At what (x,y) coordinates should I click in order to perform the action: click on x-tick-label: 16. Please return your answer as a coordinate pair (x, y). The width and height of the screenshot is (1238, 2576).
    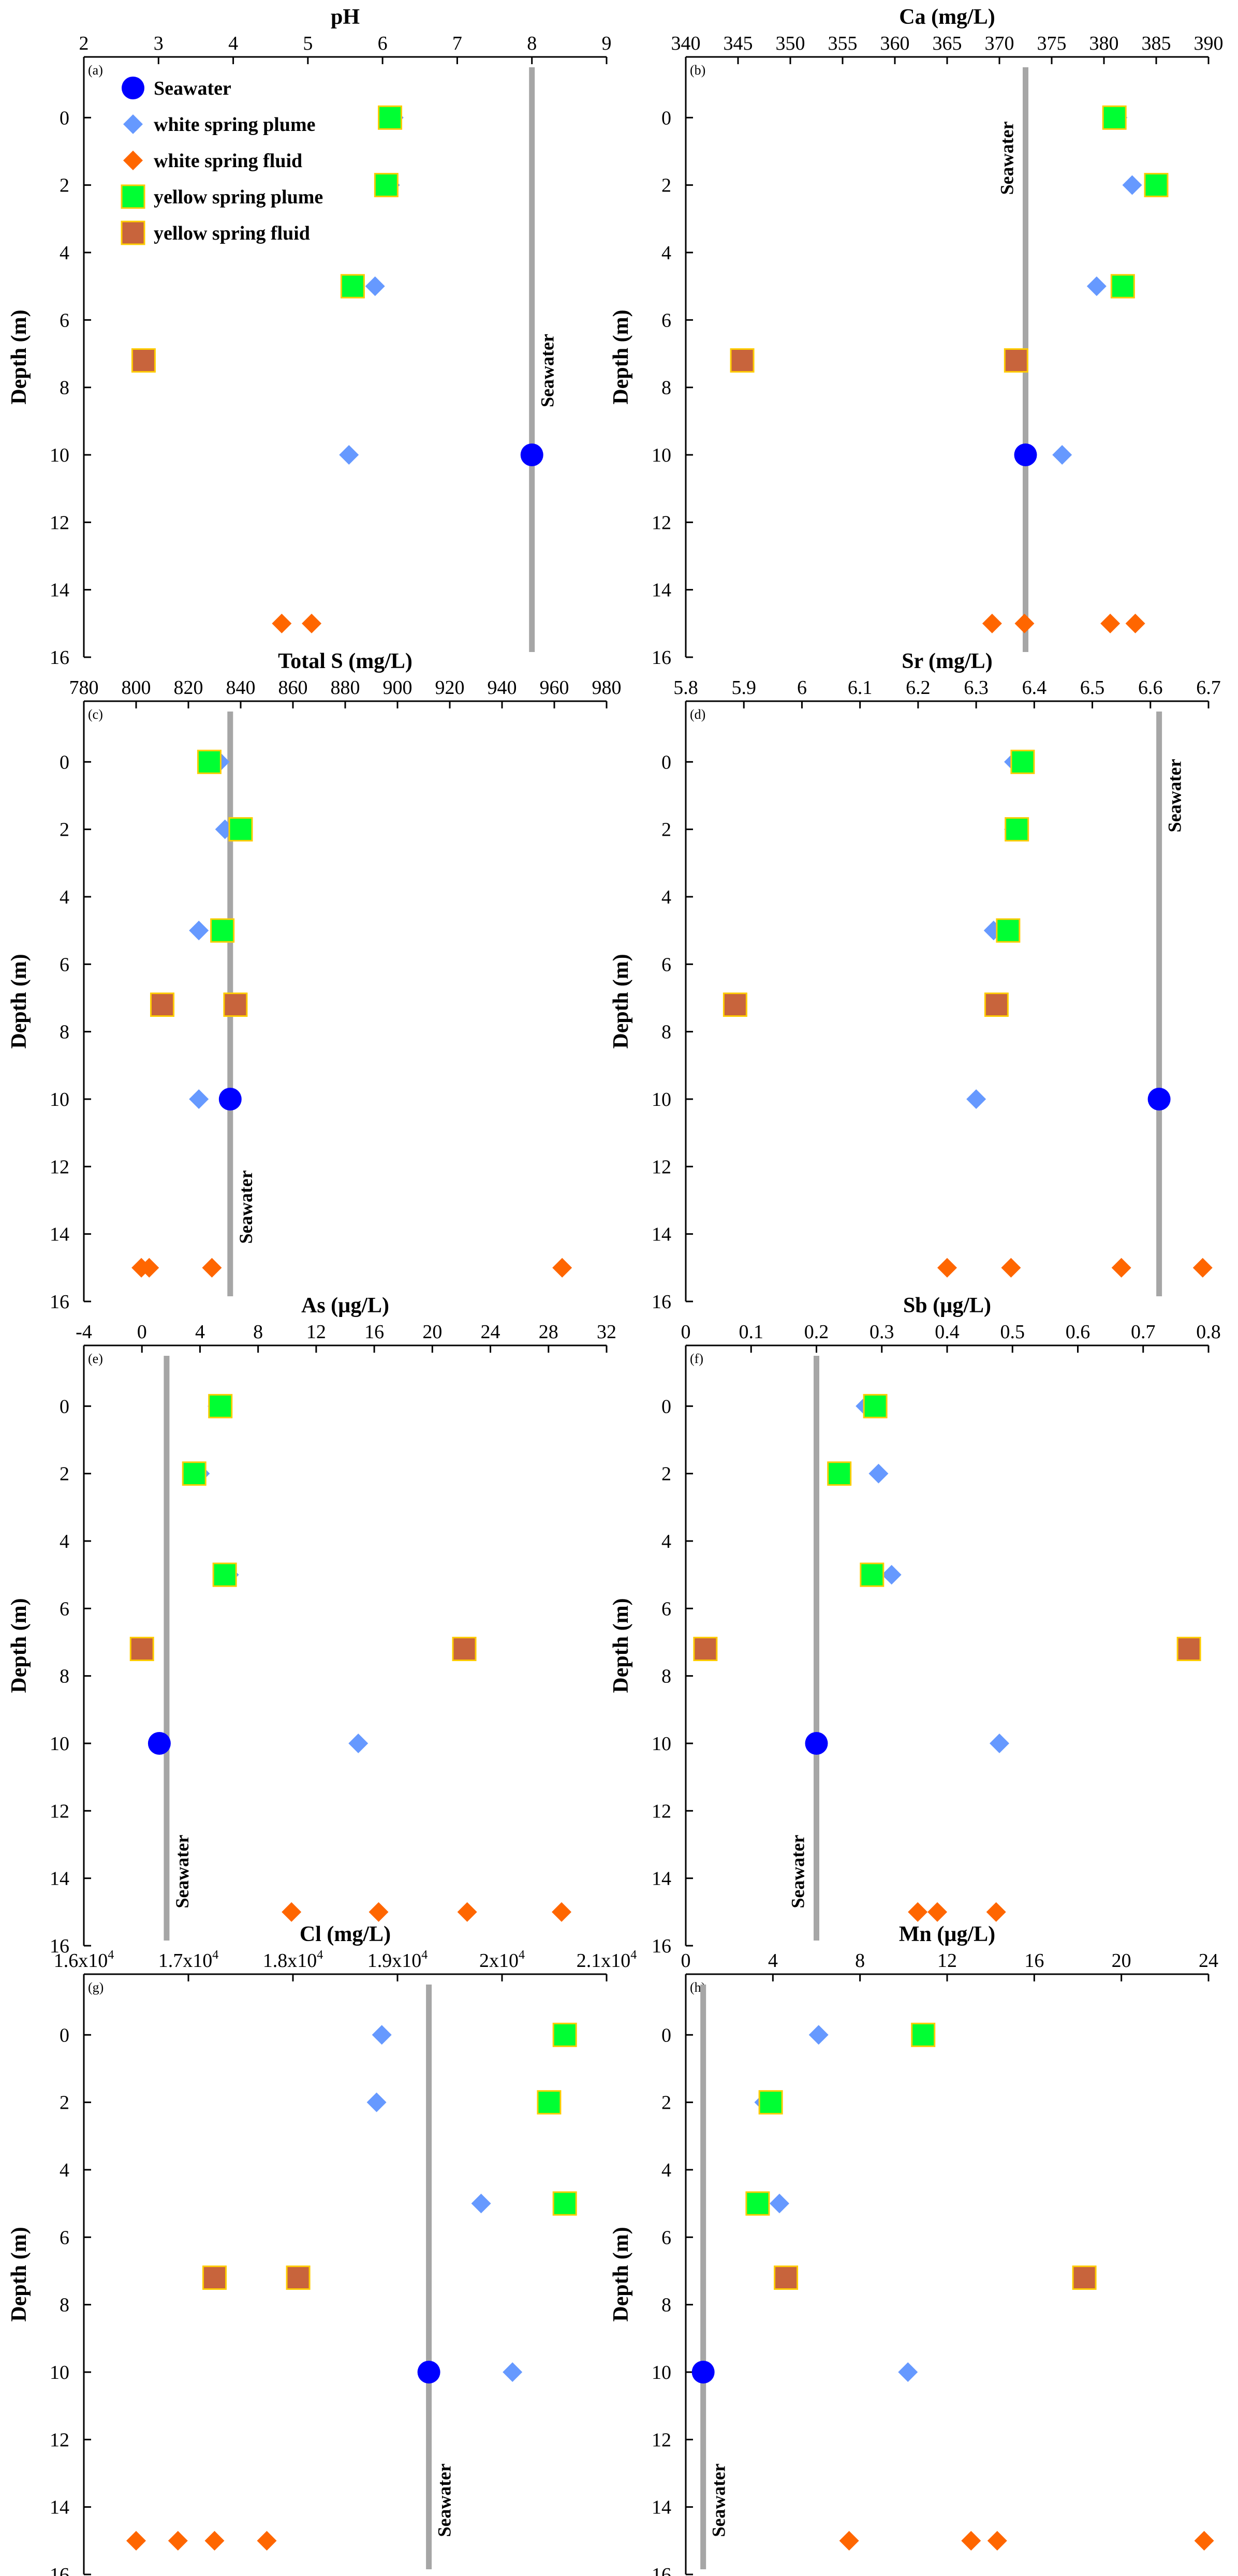
    Looking at the image, I should click on (374, 1332).